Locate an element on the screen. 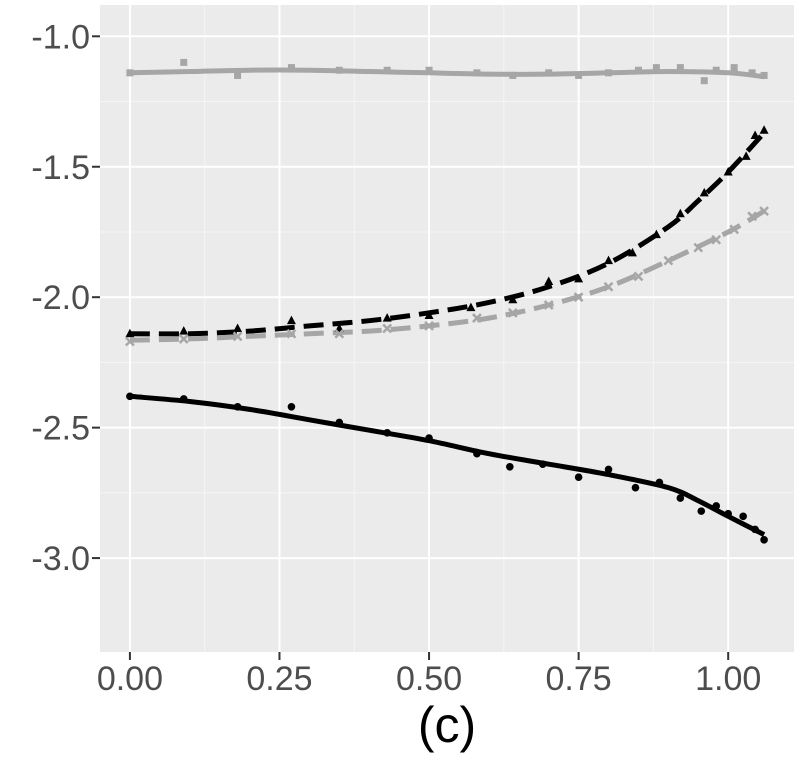  x-tick-label: 1.00 is located at coordinates (728, 679).